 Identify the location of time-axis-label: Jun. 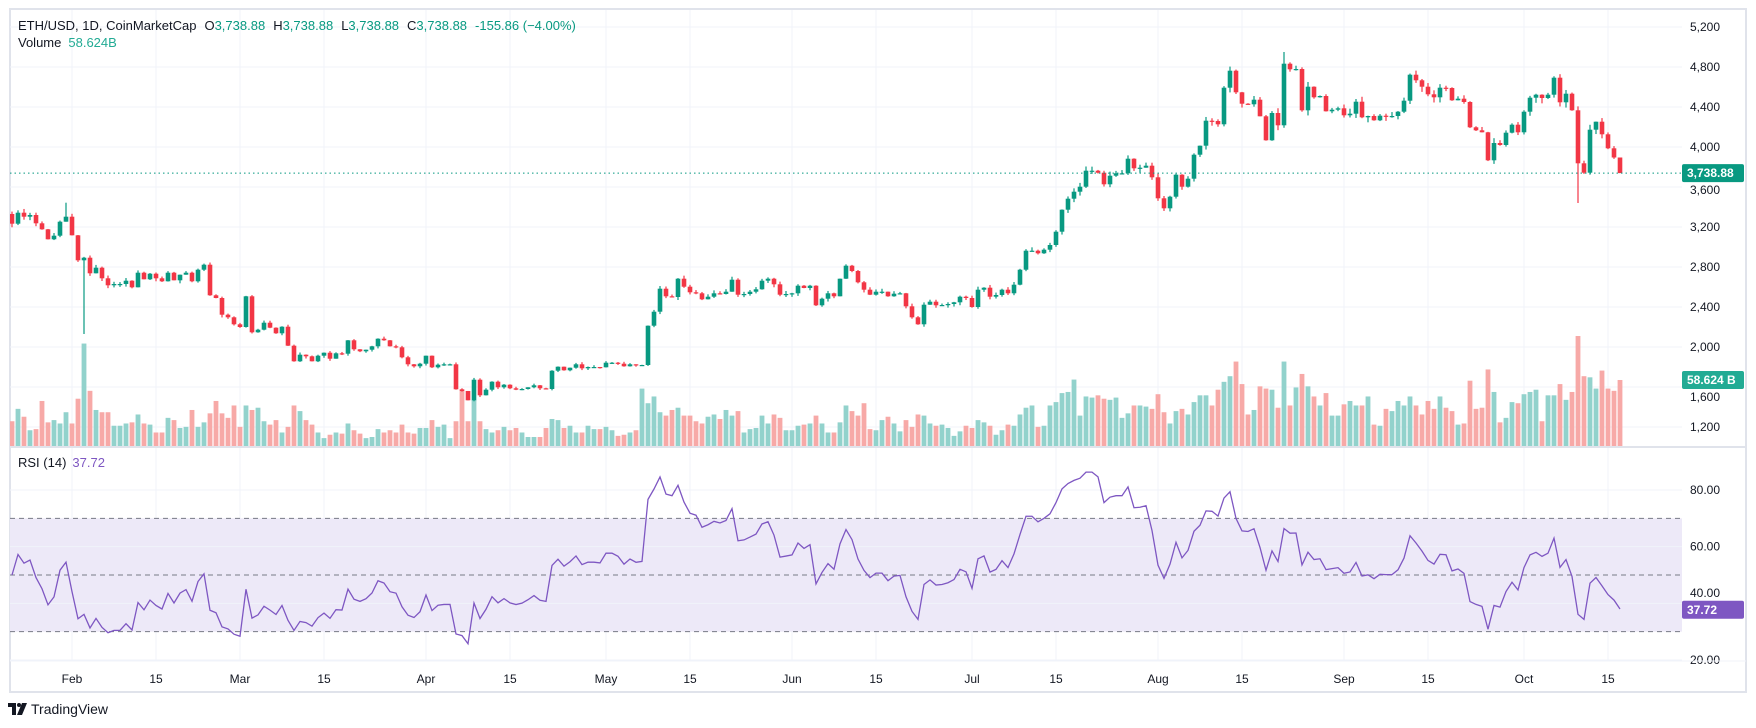
(791, 679).